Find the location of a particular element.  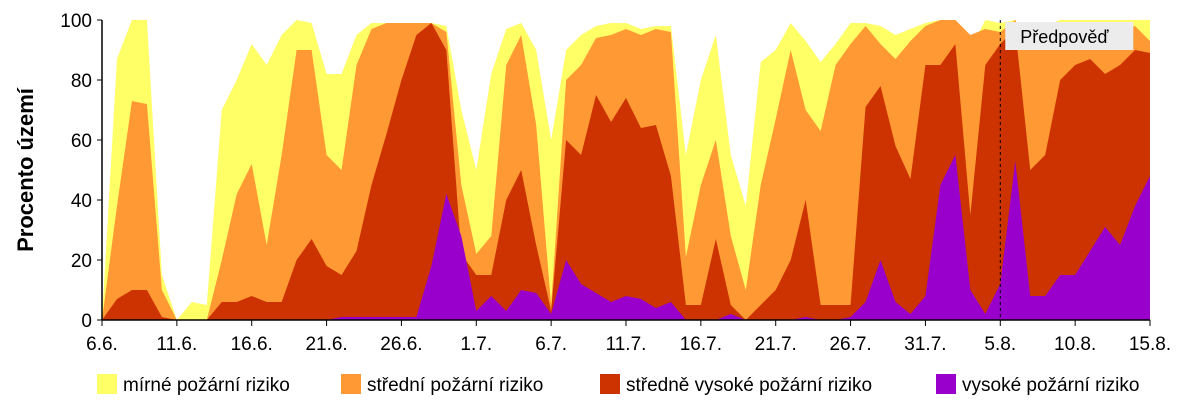

x-tick-label: 5.8. is located at coordinates (1000, 344).